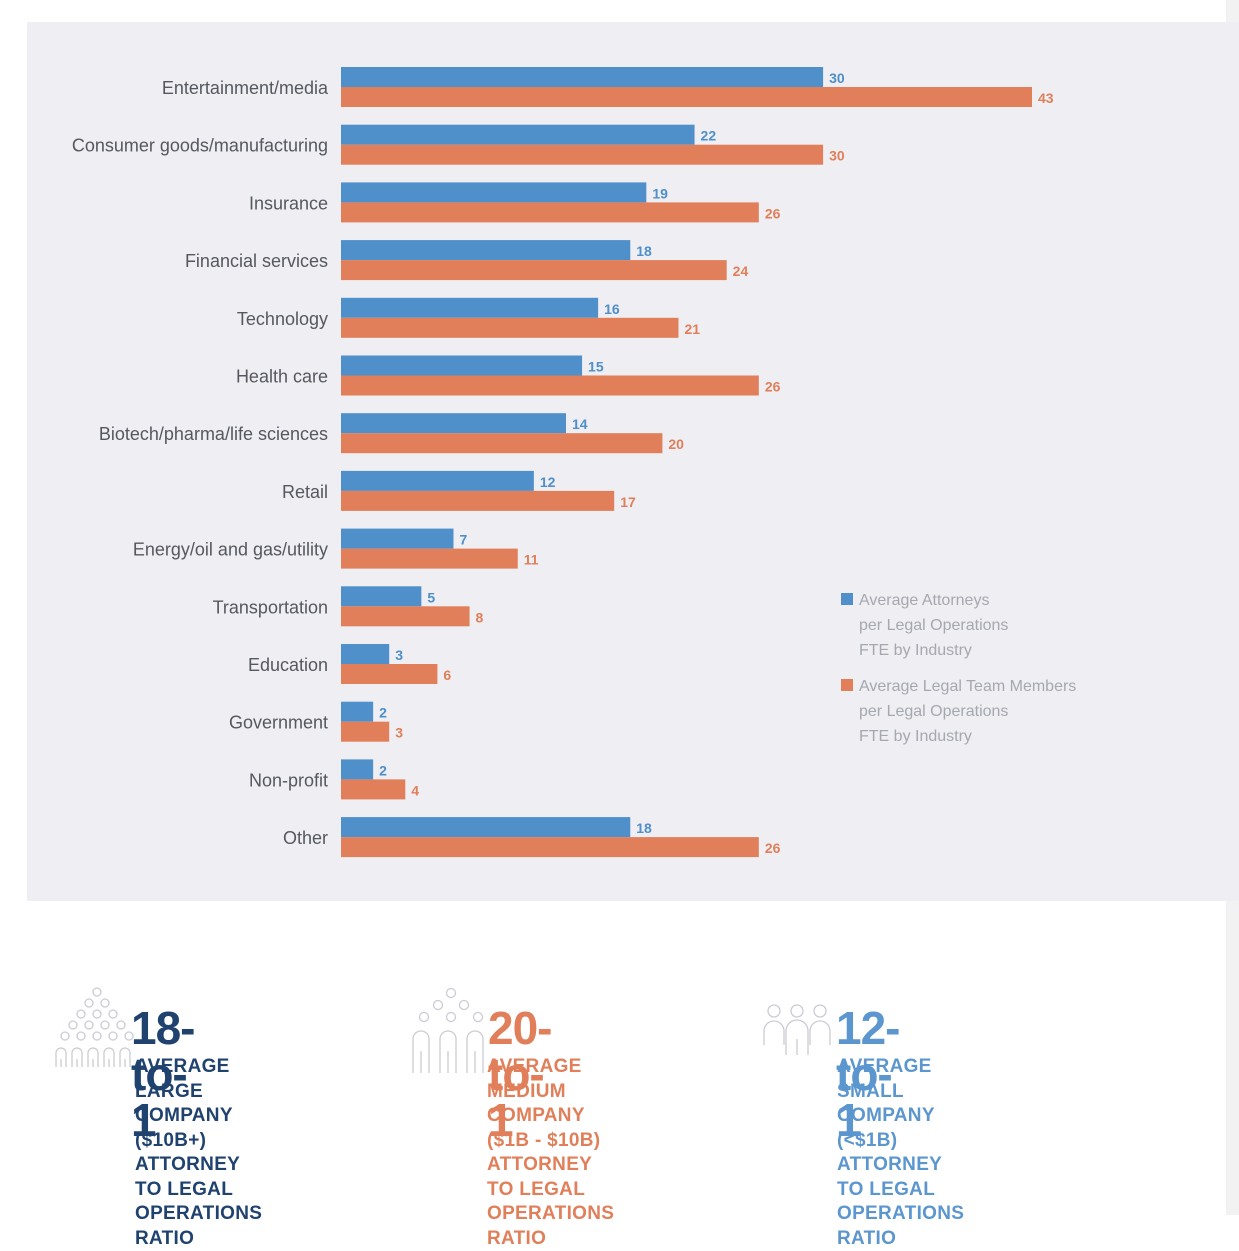  What do you see at coordinates (1046, 98) in the screenshot?
I see `value-label: 43` at bounding box center [1046, 98].